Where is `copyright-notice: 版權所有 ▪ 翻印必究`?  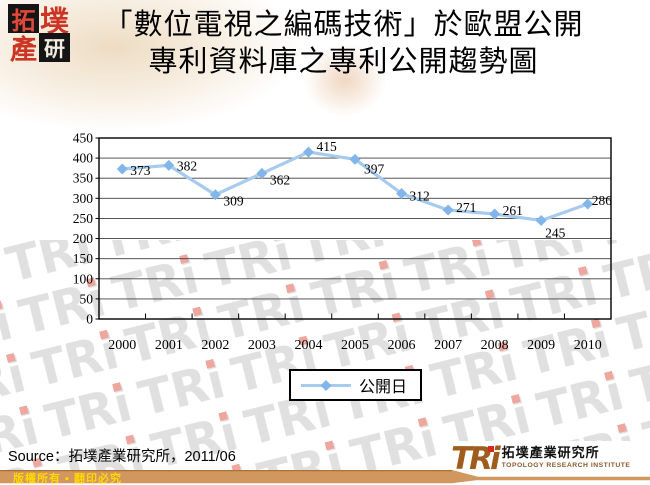 copyright-notice: 版權所有 ▪ 翻印必究 is located at coordinates (68, 479).